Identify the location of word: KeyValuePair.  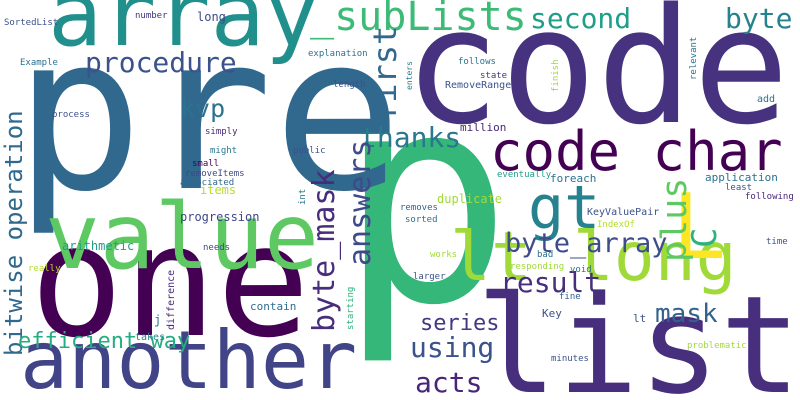
(623, 212).